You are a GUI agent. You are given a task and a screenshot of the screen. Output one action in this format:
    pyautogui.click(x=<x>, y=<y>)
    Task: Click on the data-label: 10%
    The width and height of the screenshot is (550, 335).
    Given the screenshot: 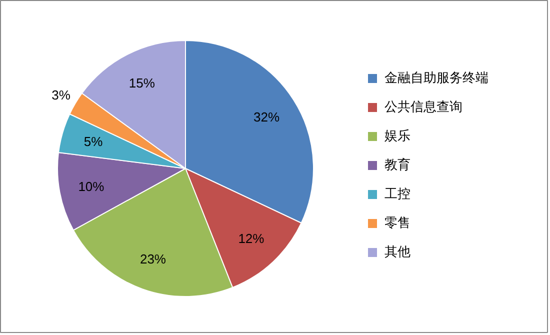 What is the action you would take?
    pyautogui.click(x=91, y=186)
    